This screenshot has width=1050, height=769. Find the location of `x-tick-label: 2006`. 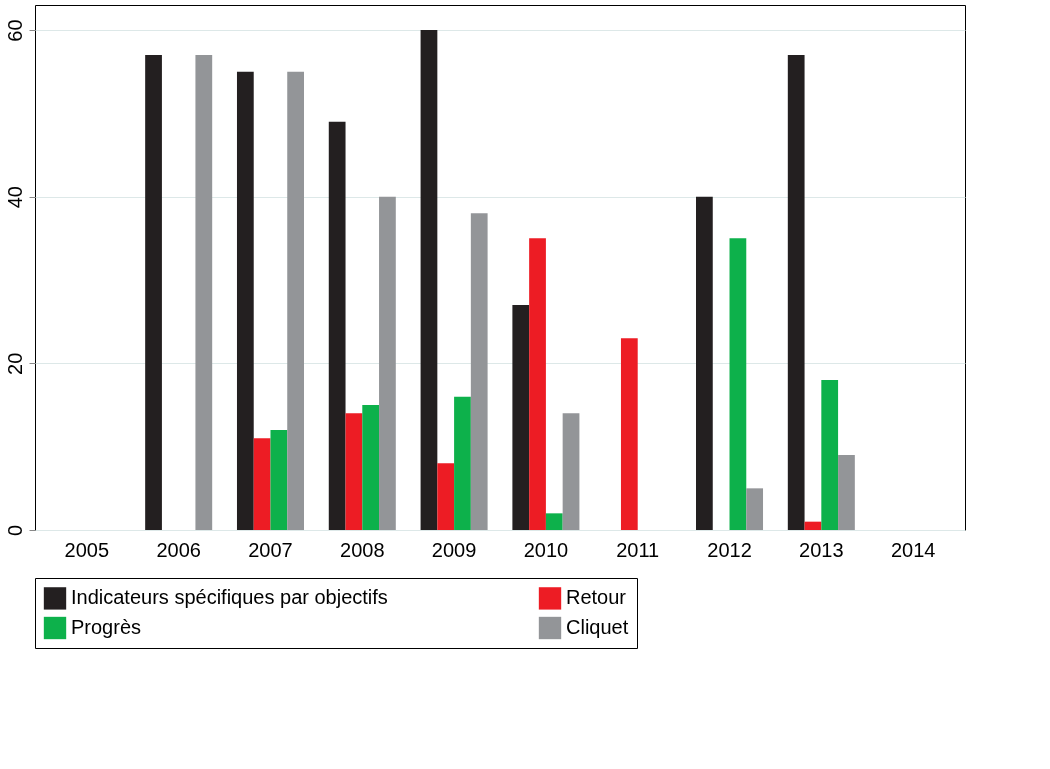

x-tick-label: 2006 is located at coordinates (178, 549).